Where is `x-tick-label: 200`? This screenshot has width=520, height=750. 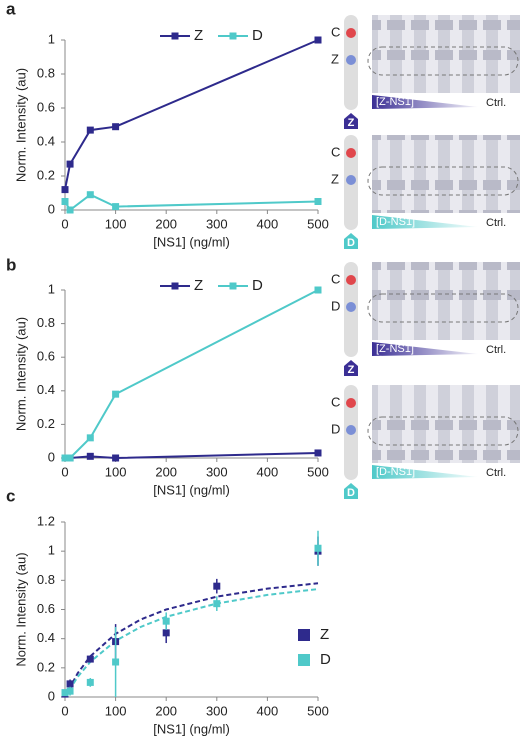 x-tick-label: 200 is located at coordinates (166, 471).